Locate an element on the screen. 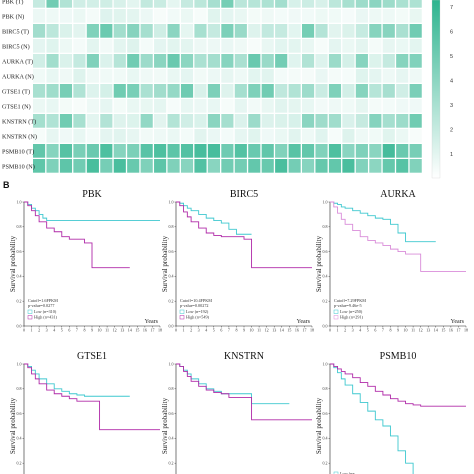 This screenshot has height=474, width=474. y-tick-label: 0.4 is located at coordinates (171, 276).